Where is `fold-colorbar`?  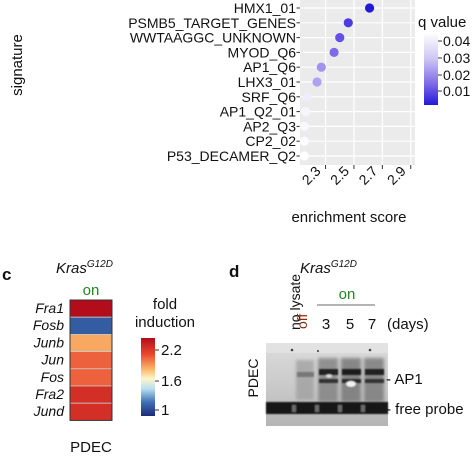 fold-colorbar is located at coordinates (148, 377).